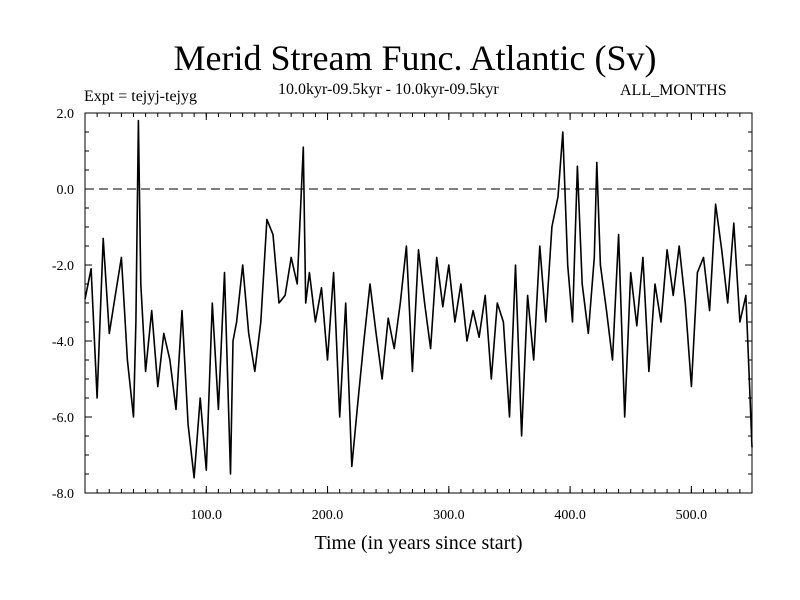 This screenshot has width=800, height=600. What do you see at coordinates (66, 114) in the screenshot?
I see `y-tick-label: 2.0` at bounding box center [66, 114].